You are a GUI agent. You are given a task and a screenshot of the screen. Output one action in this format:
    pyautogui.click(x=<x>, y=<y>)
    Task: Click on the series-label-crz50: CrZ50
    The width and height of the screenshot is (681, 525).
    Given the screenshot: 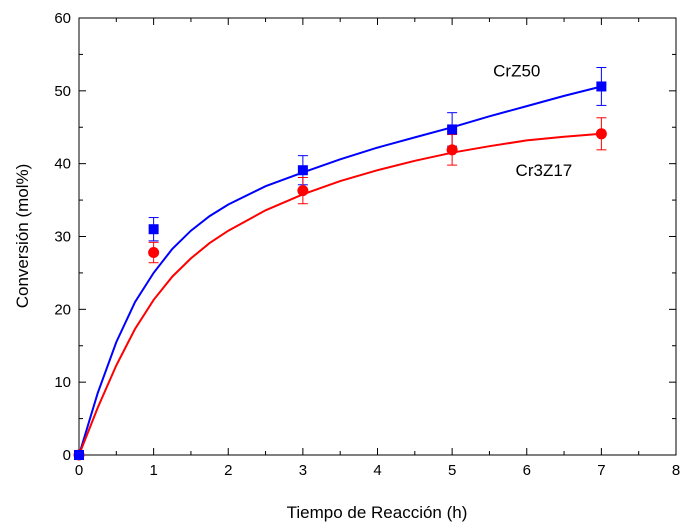 What is the action you would take?
    pyautogui.click(x=516, y=70)
    